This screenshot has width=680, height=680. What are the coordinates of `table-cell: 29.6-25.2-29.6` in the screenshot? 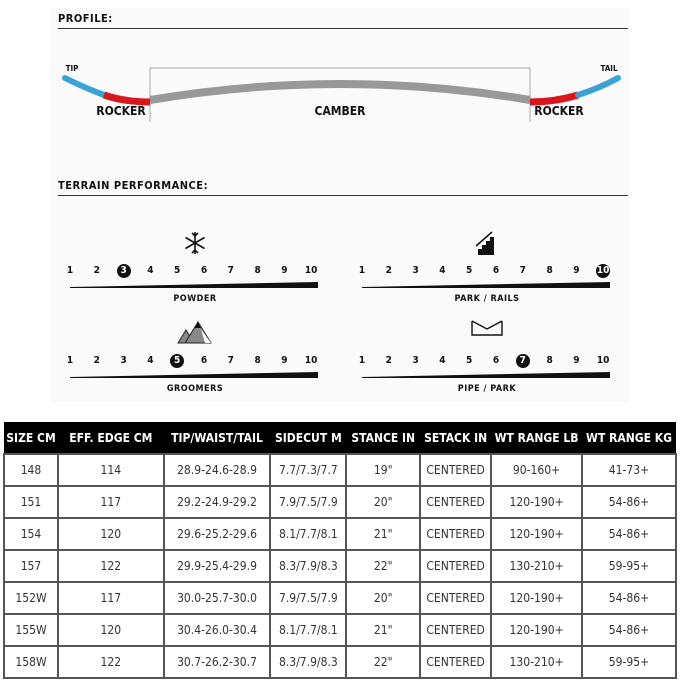 It's located at (217, 534).